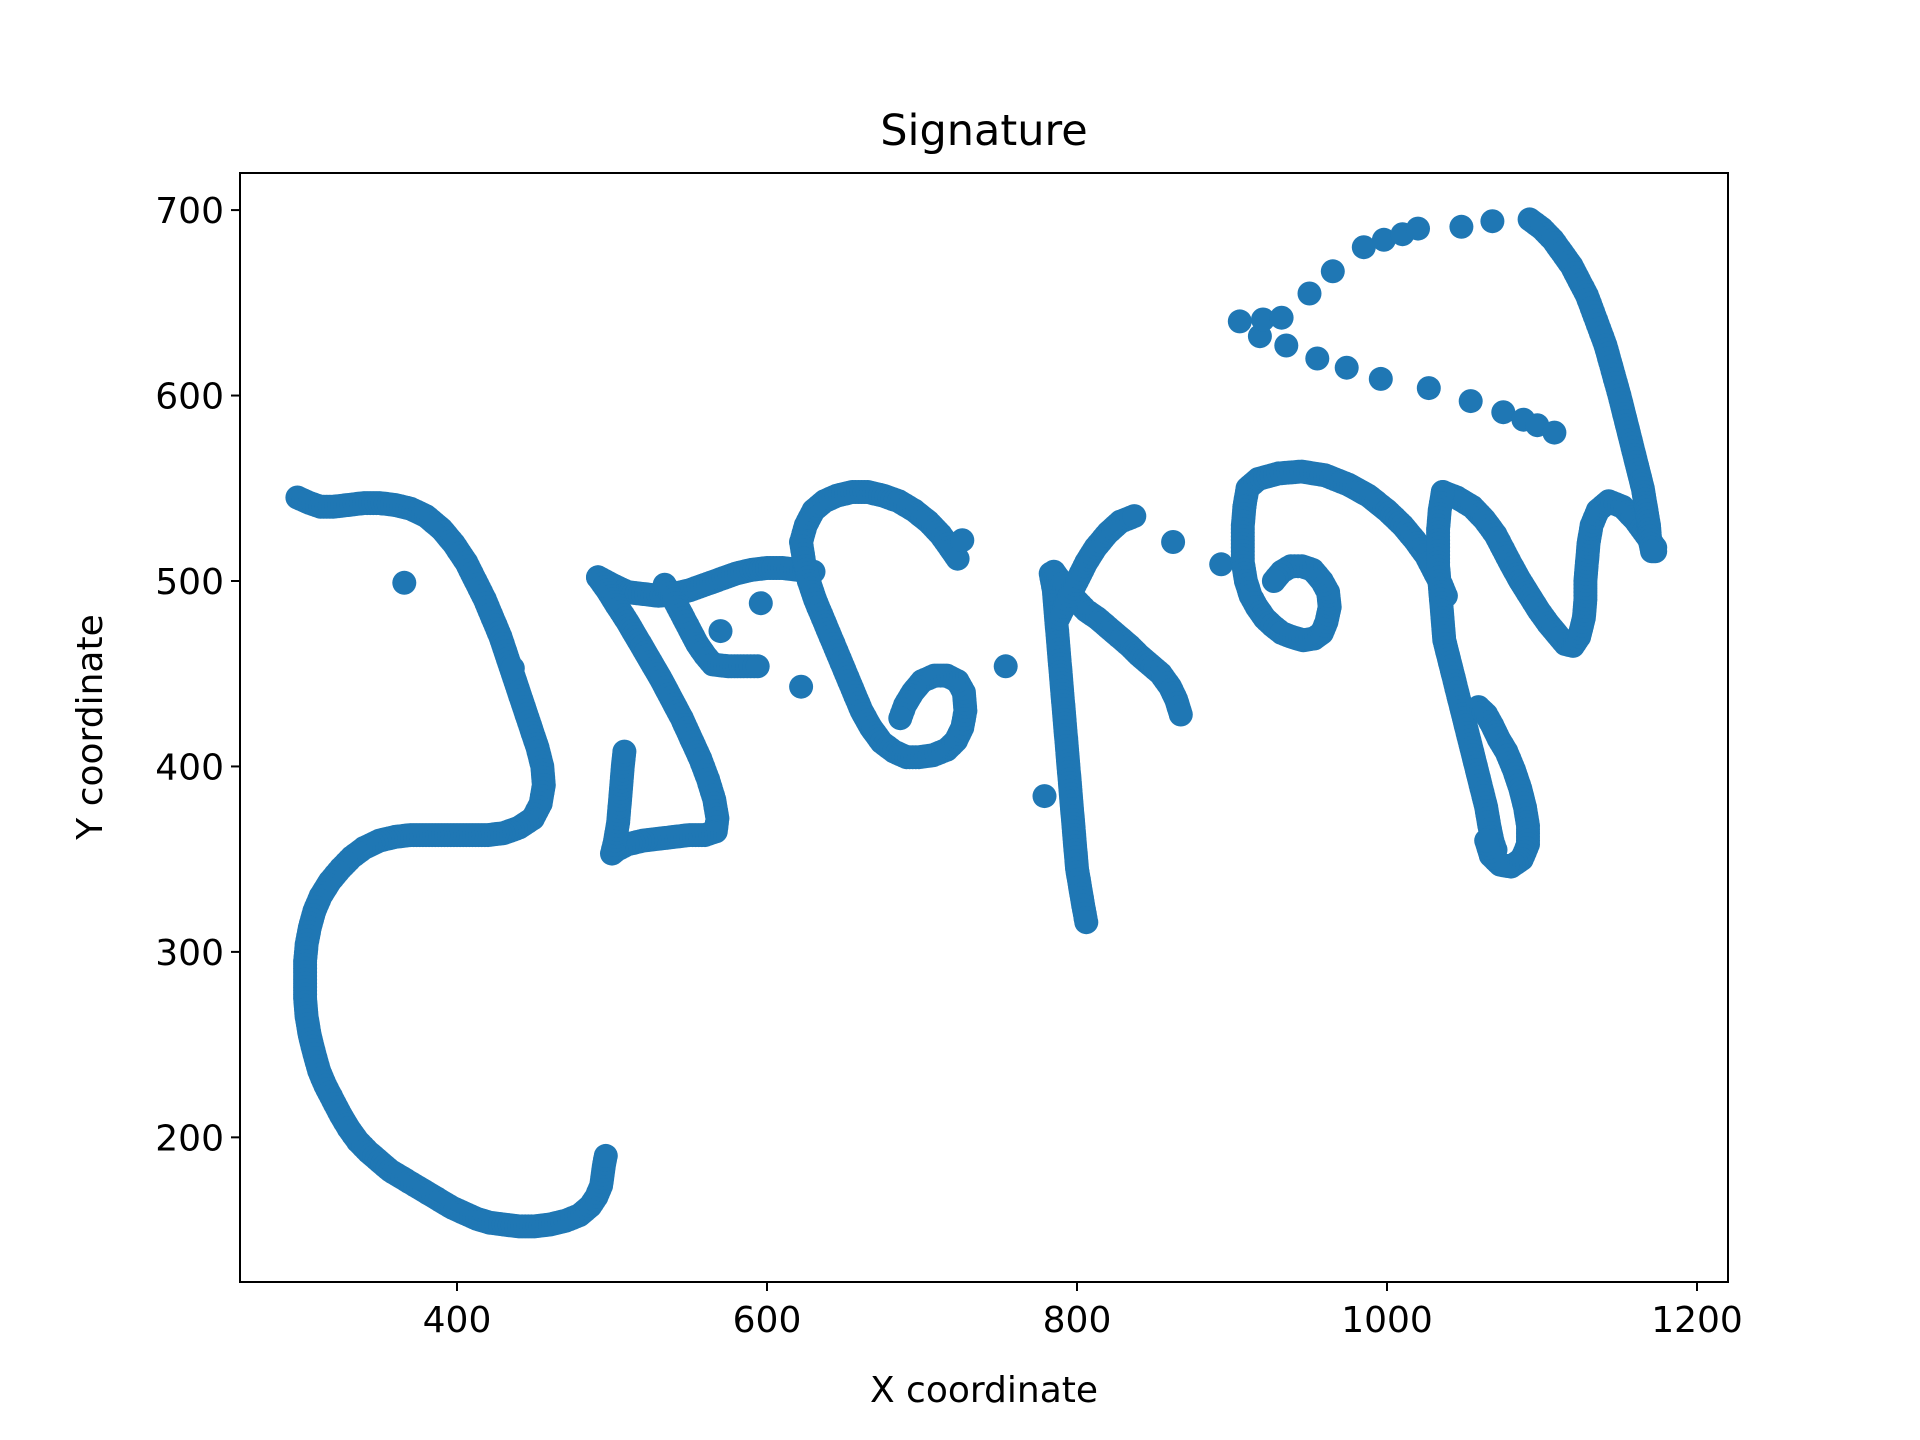  I want to click on x-tick-label: 800, so click(1077, 1320).